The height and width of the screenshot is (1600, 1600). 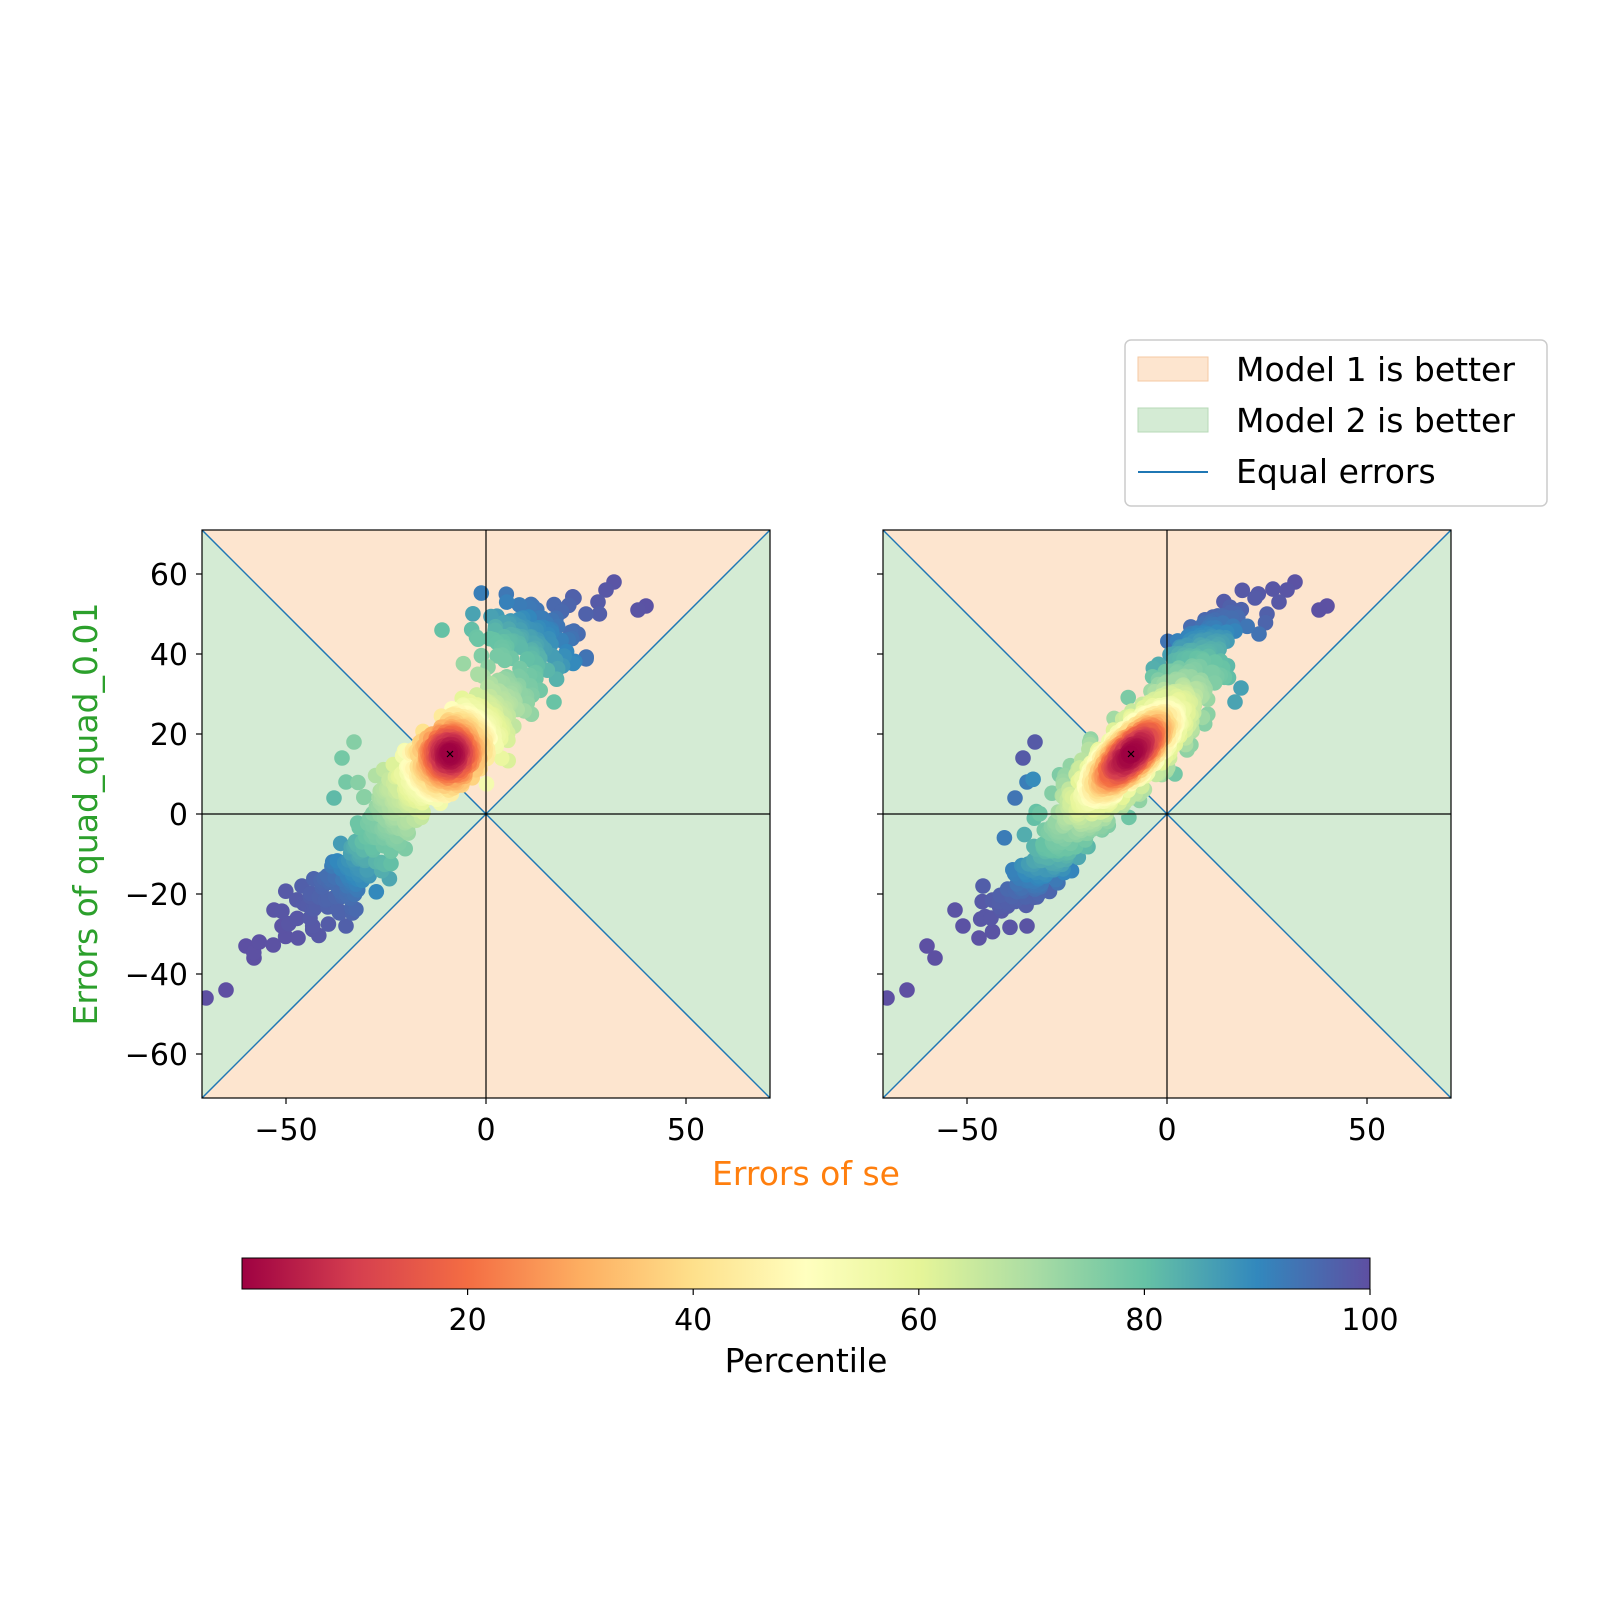 I want to click on colorbar-gradient, so click(x=806, y=1273).